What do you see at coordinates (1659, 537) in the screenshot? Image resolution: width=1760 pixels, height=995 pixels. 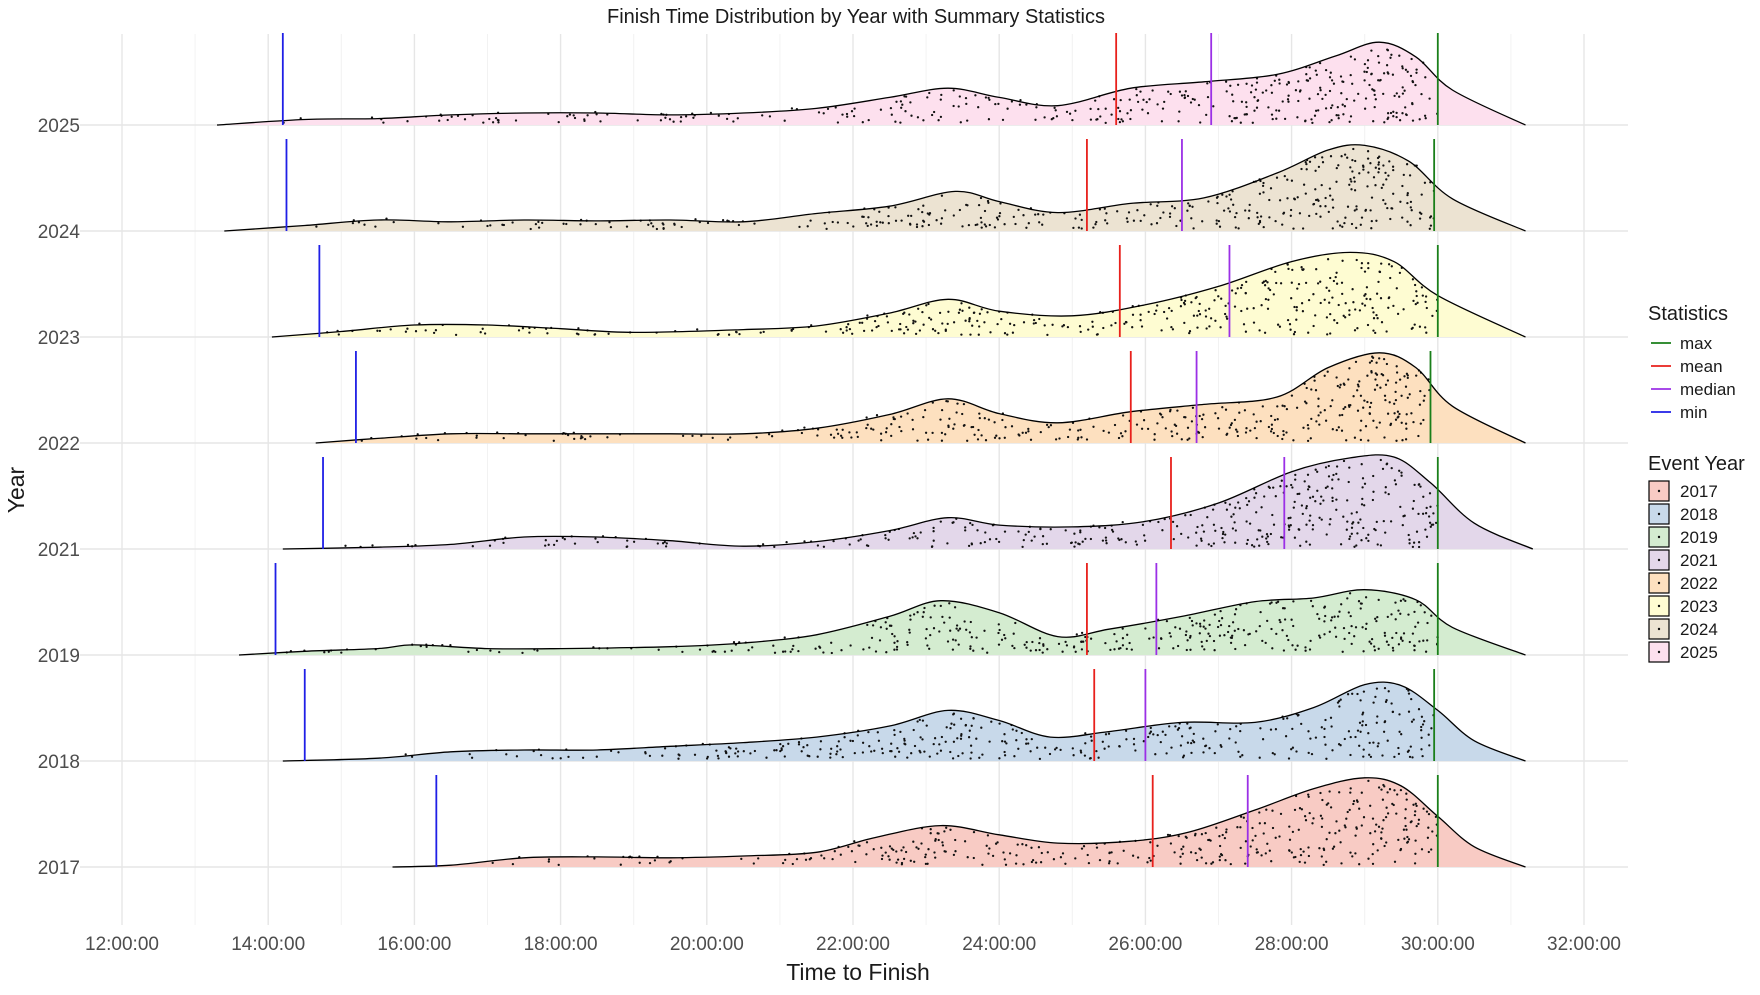 I see `legend-swatch-point` at bounding box center [1659, 537].